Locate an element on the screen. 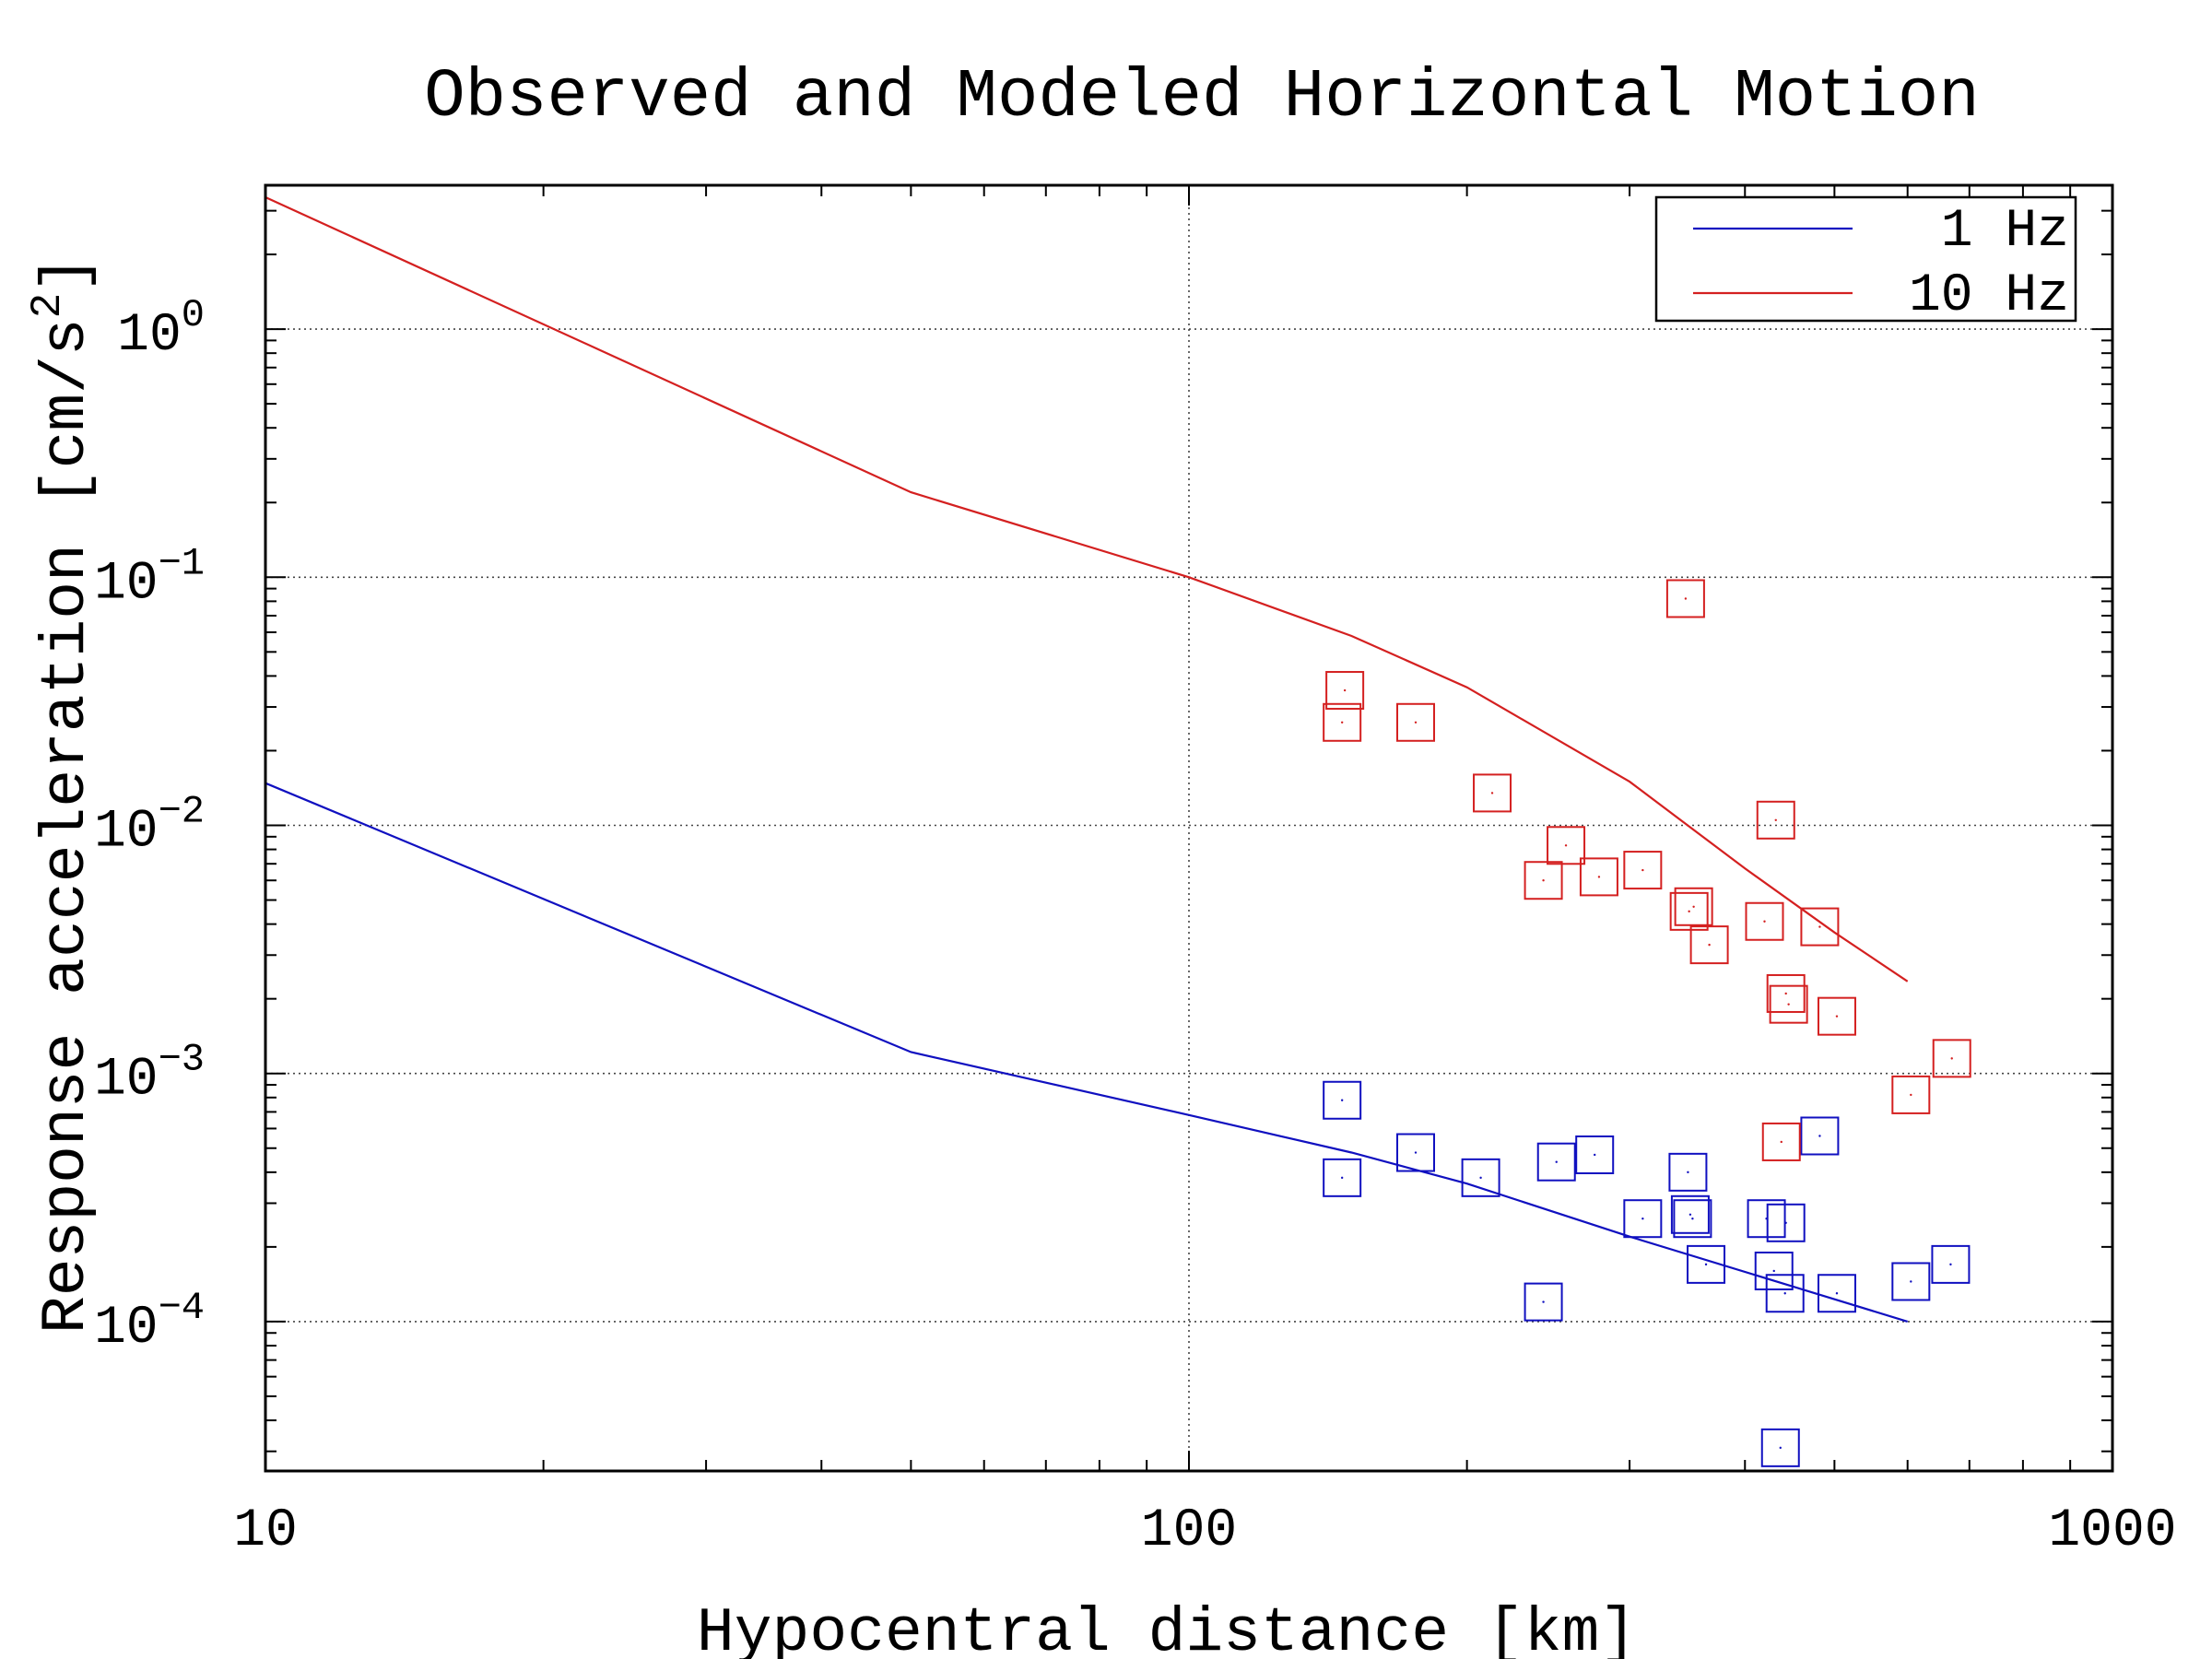 This screenshot has width=2212, height=1659. x-tick-label: 1000 is located at coordinates (2112, 1531).